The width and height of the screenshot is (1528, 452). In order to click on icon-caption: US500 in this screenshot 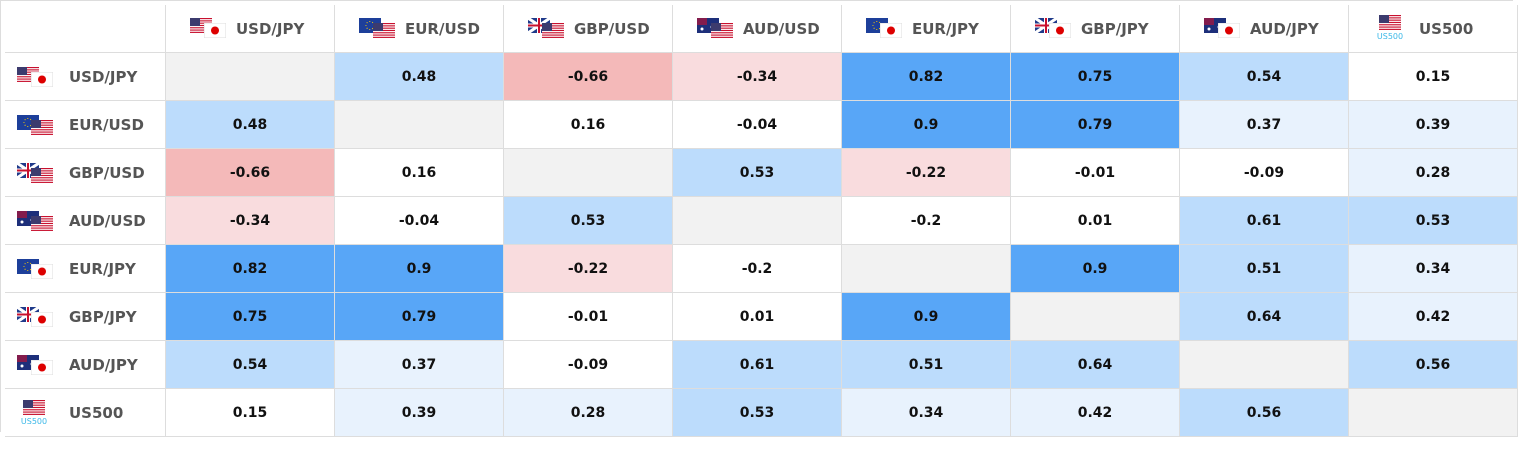, I will do `click(1390, 36)`.